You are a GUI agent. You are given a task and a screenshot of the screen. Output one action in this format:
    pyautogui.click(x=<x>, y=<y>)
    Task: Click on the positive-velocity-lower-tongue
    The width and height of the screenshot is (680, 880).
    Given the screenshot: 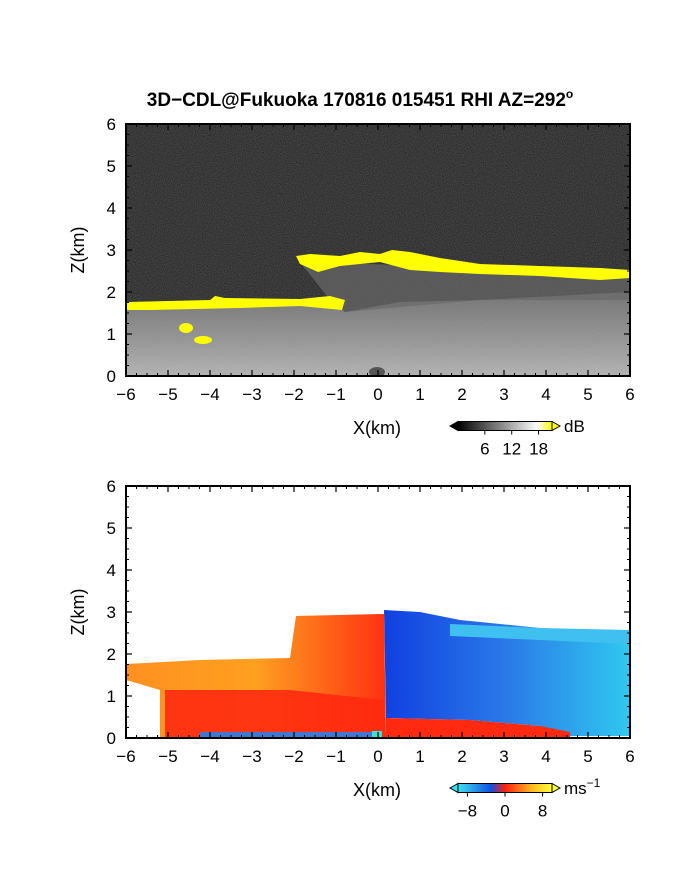 What is the action you would take?
    pyautogui.click(x=478, y=728)
    